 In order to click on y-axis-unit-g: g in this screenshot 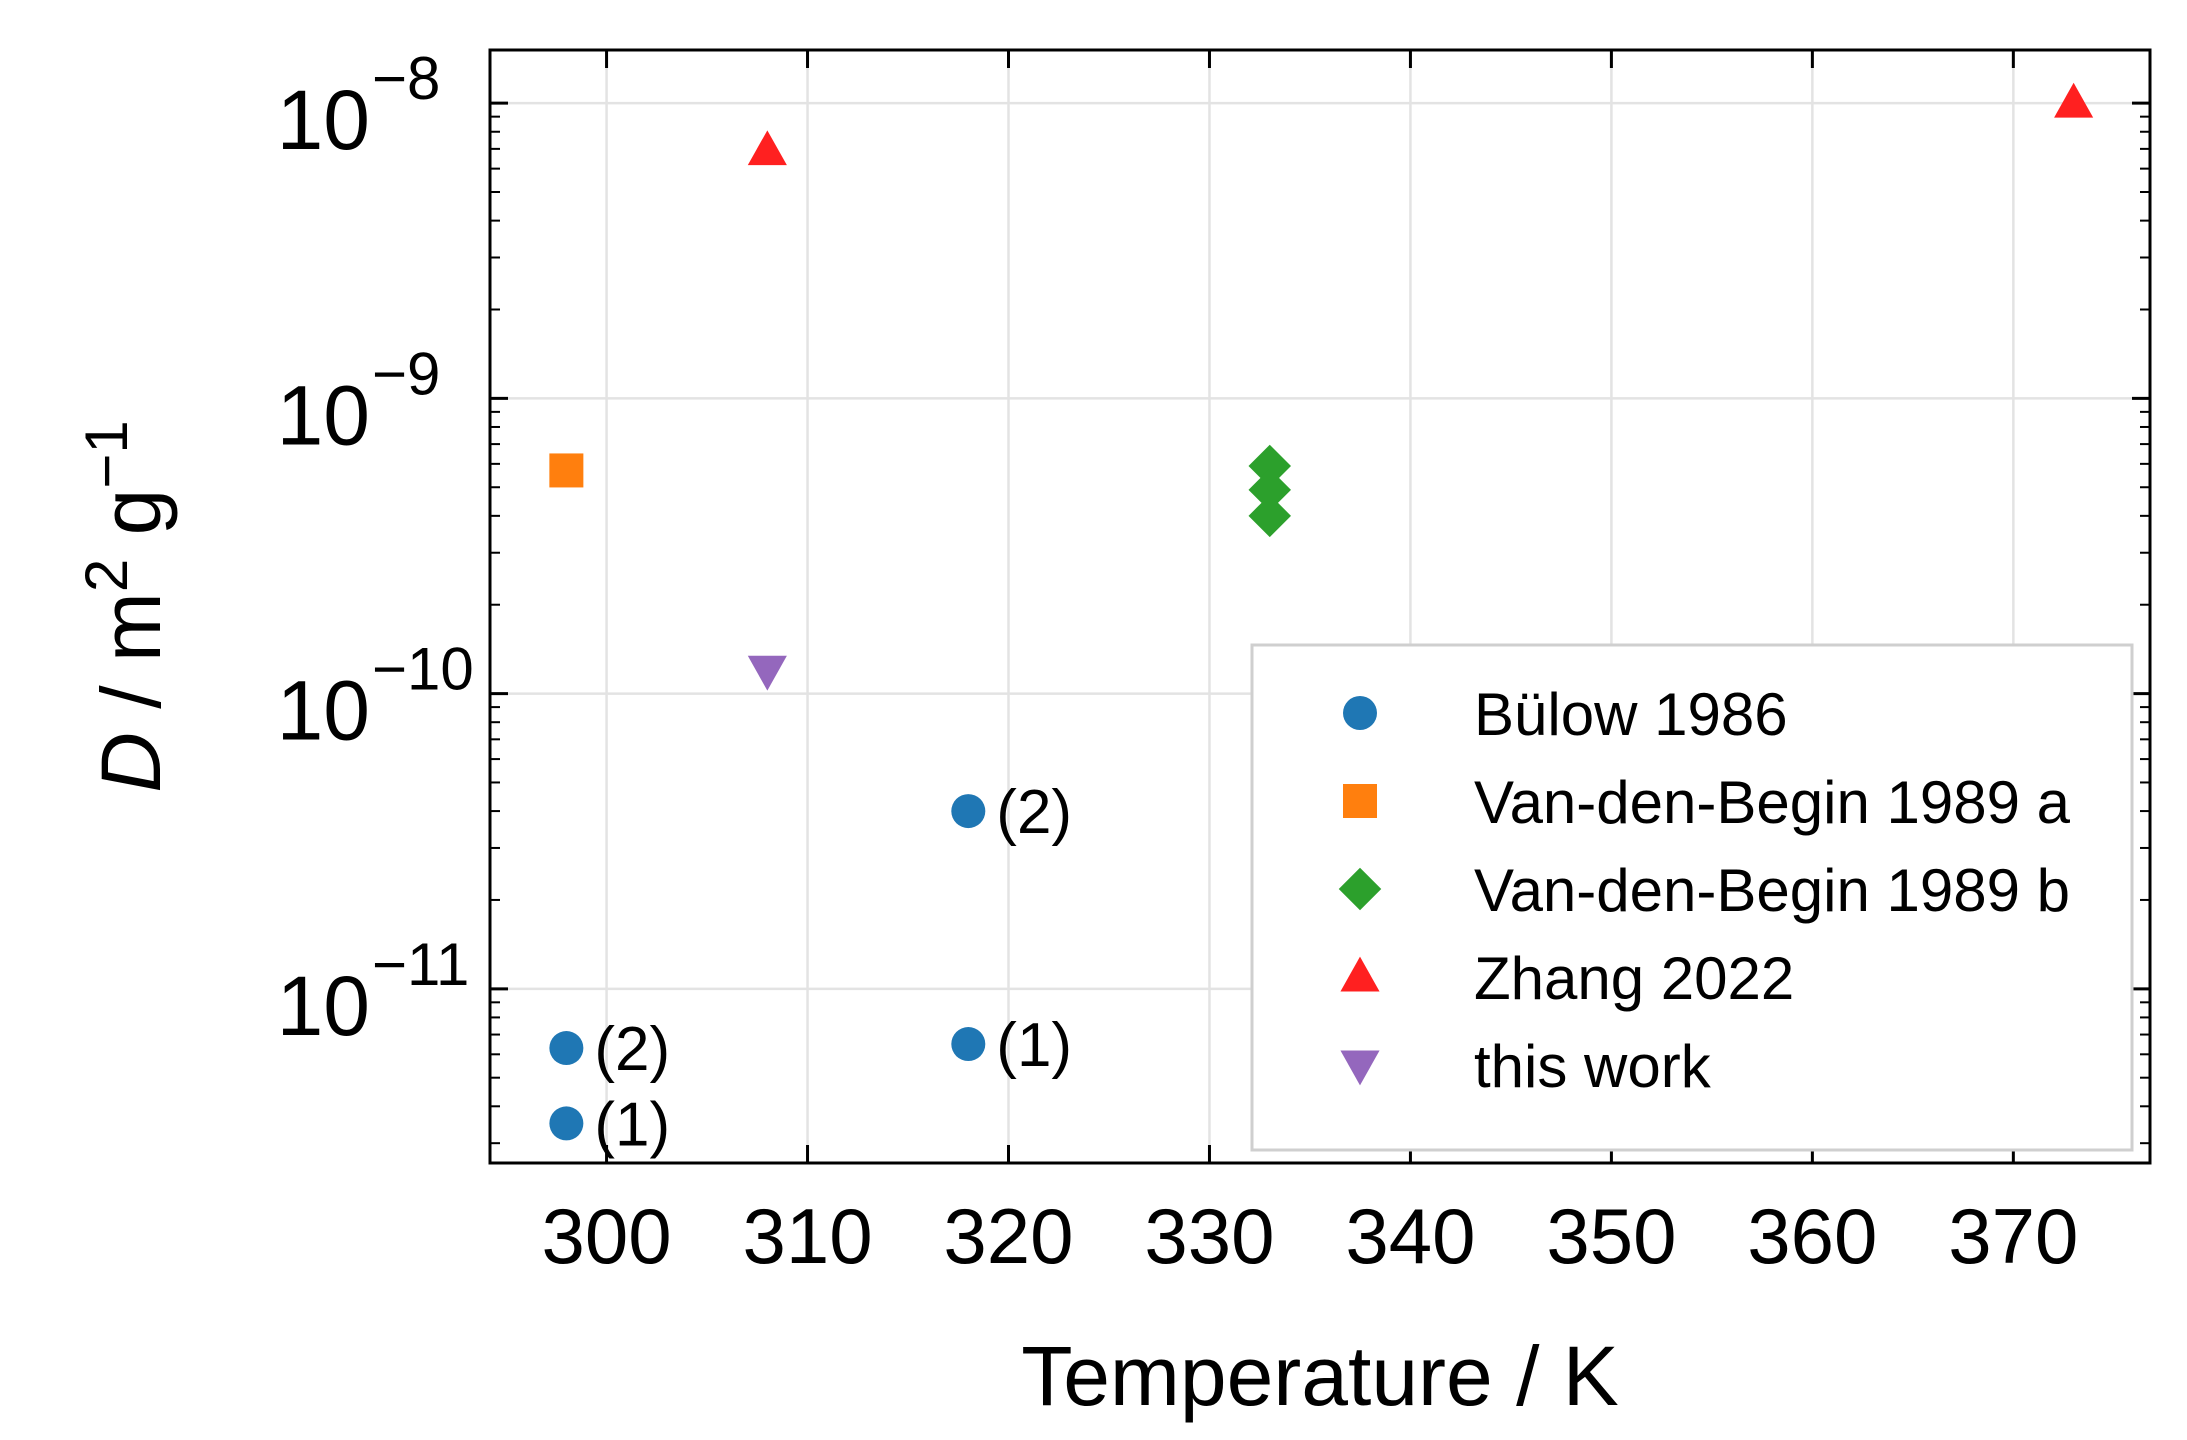, I will do `click(131, 512)`.